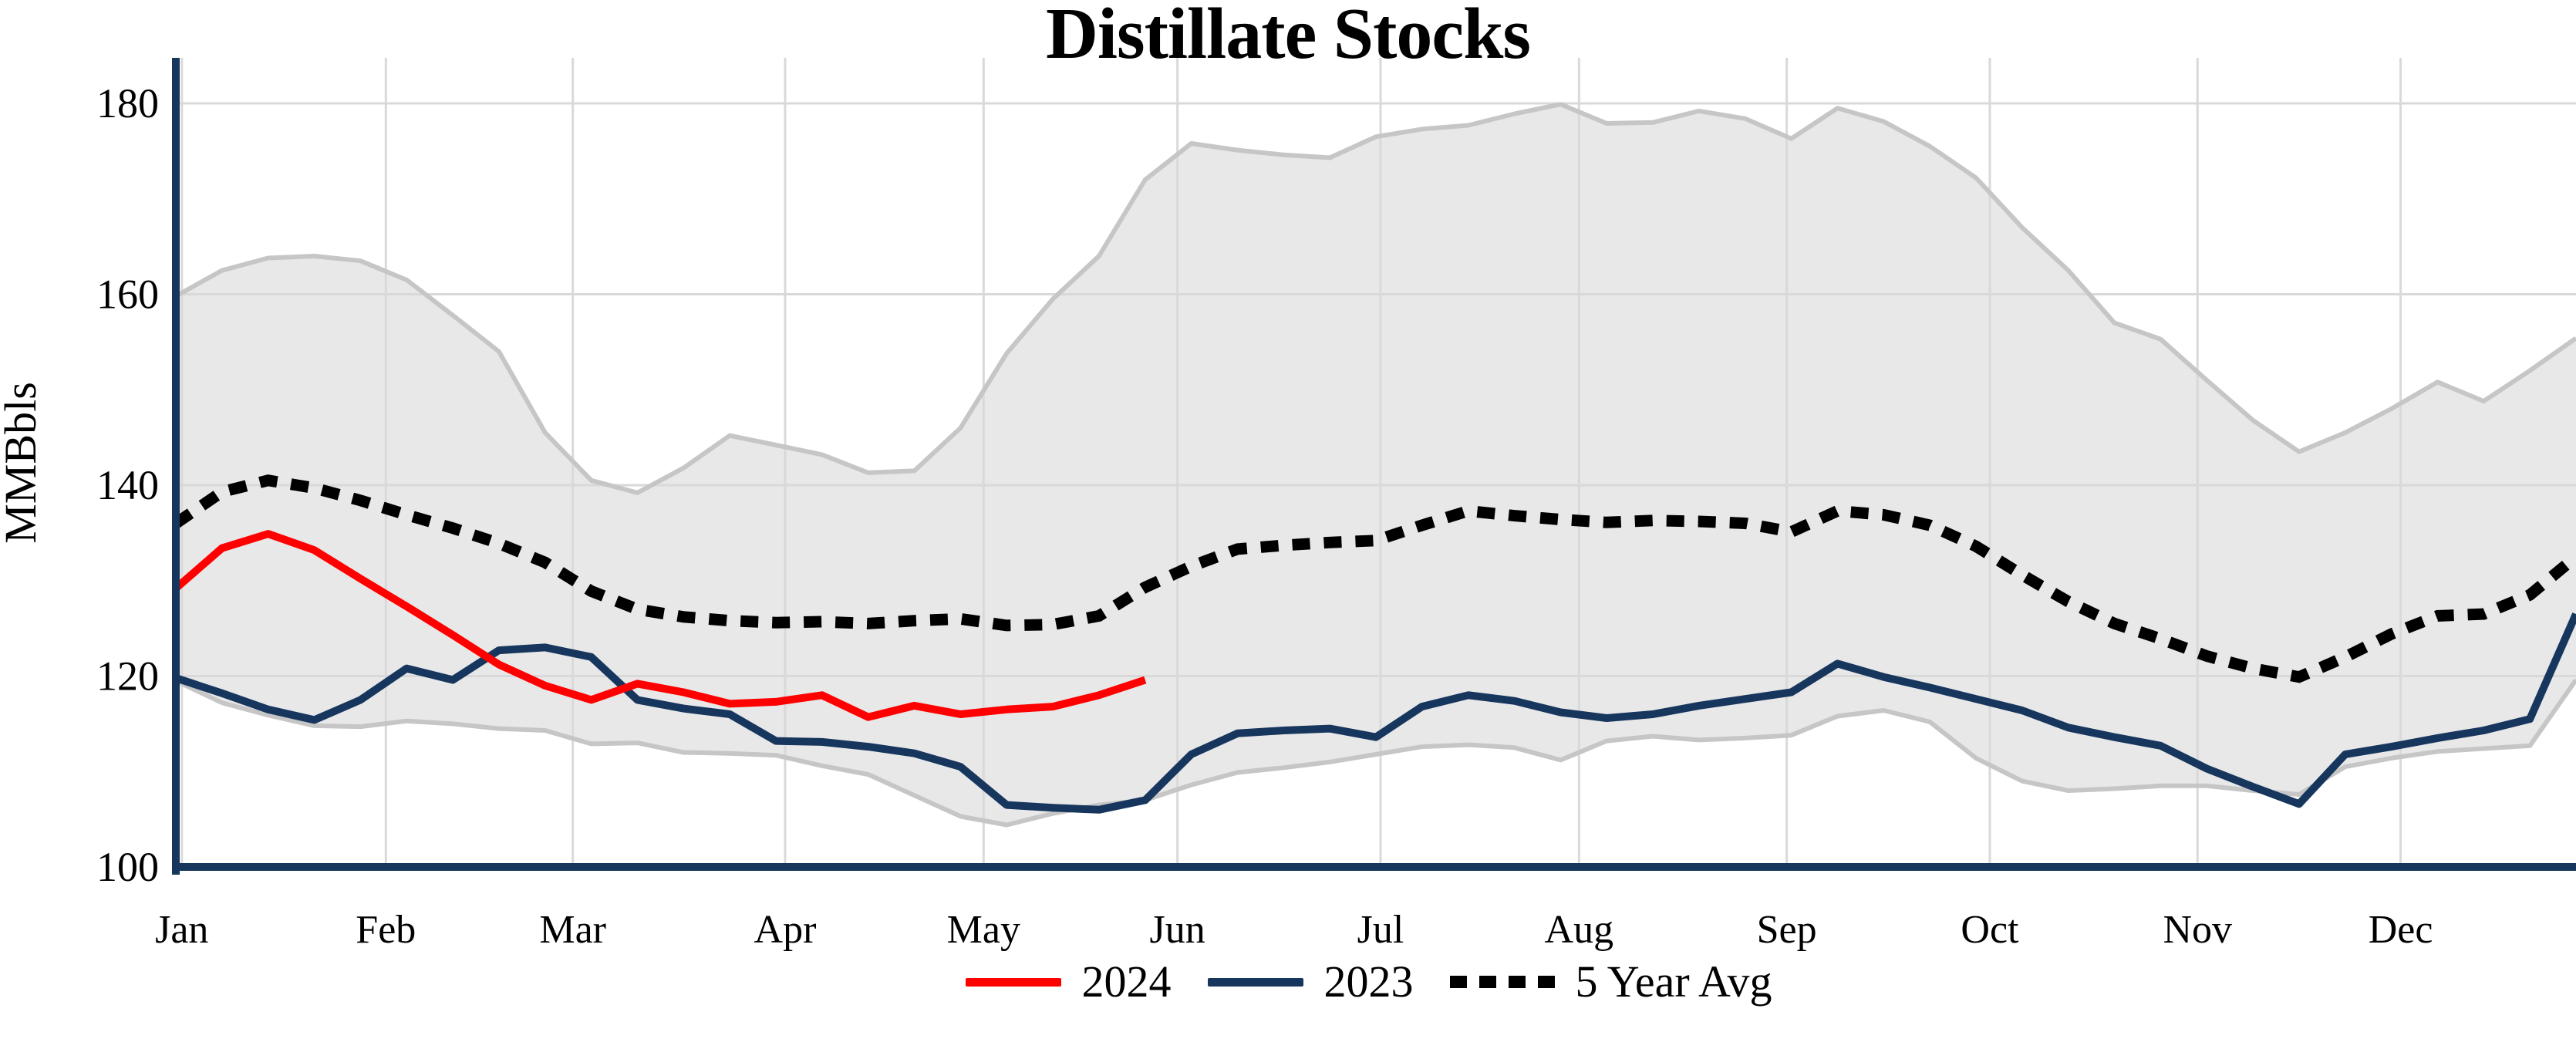 This screenshot has height=1049, width=2576. I want to click on y-axis-spine, so click(176, 466).